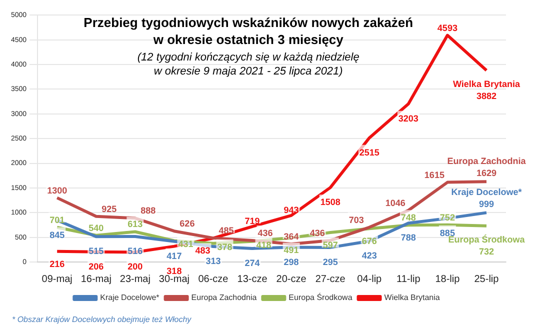 The width and height of the screenshot is (536, 332). What do you see at coordinates (57, 235) in the screenshot?
I see `data-label: 845` at bounding box center [57, 235].